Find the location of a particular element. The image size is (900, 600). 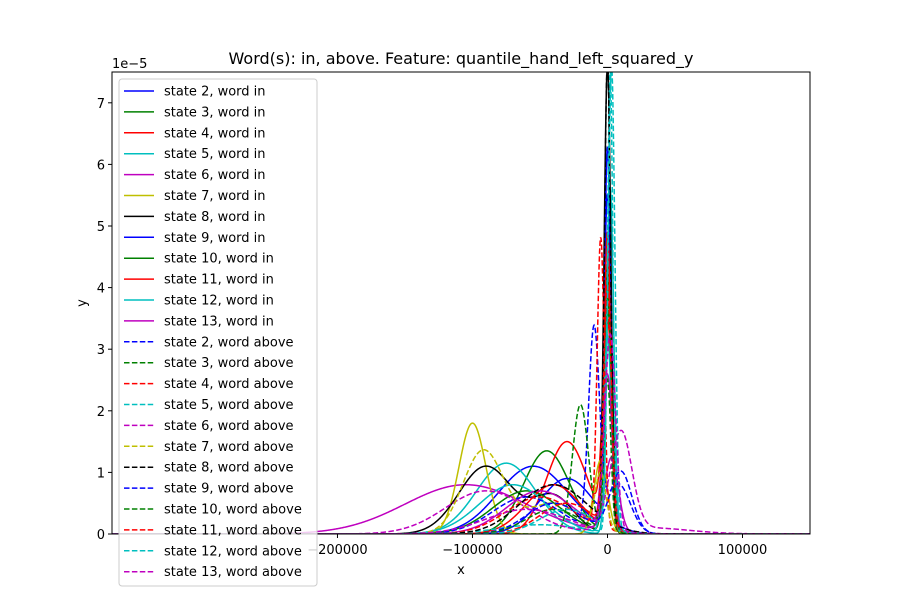

legend-label: state 2, word in is located at coordinates (215, 92).